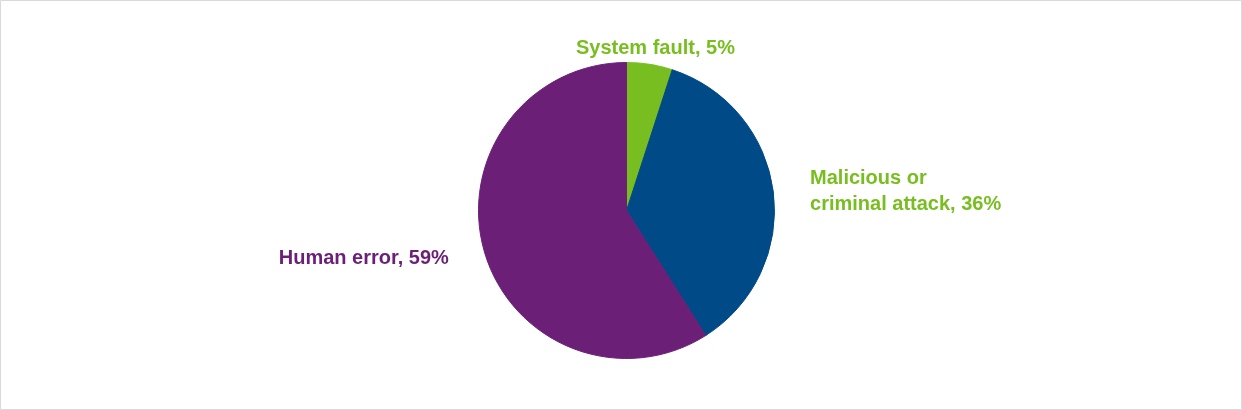 Image resolution: width=1242 pixels, height=410 pixels. I want to click on slice-label: System fault, 5%, so click(655, 46).